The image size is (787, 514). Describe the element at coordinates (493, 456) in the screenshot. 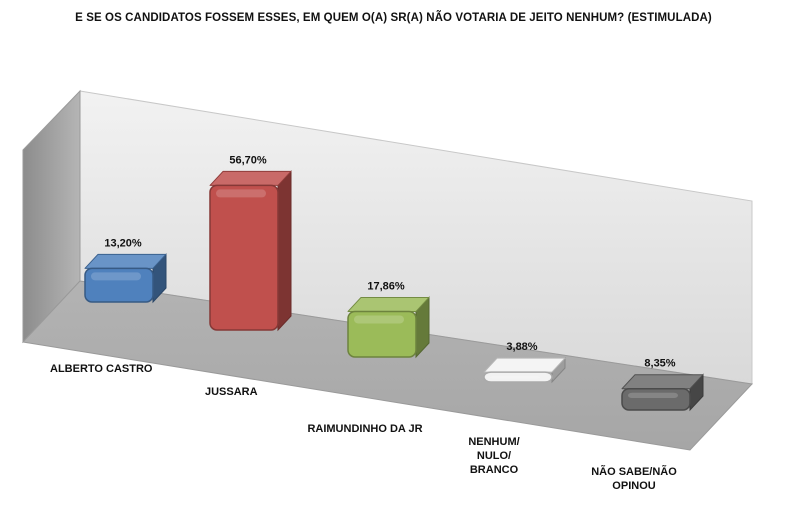

I see `category-label-4: NENHUM/NULO/BRANCO` at that location.